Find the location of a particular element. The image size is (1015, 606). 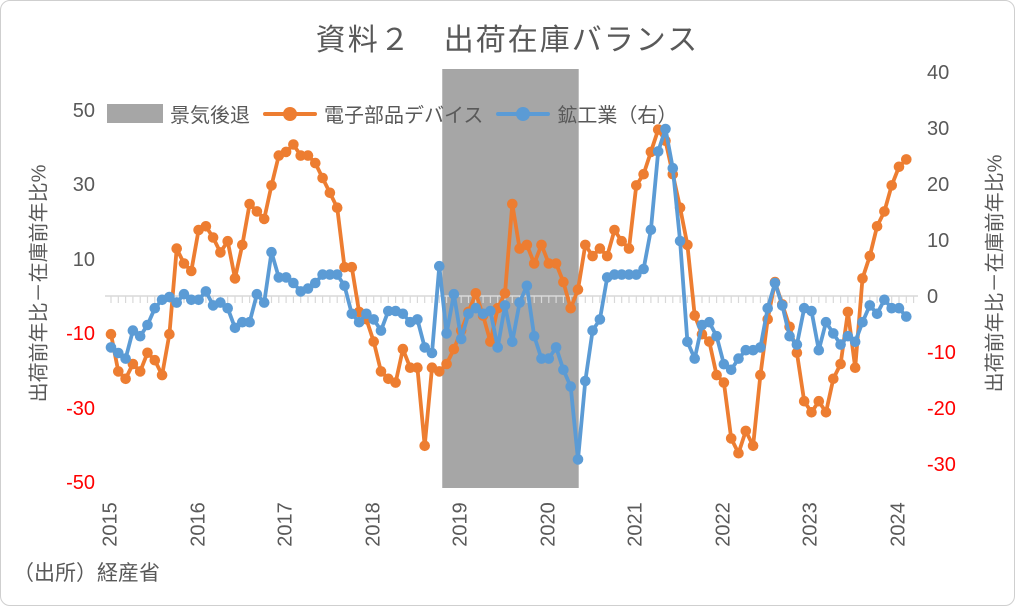

source-note: （出所）経産省 is located at coordinates (86, 573).